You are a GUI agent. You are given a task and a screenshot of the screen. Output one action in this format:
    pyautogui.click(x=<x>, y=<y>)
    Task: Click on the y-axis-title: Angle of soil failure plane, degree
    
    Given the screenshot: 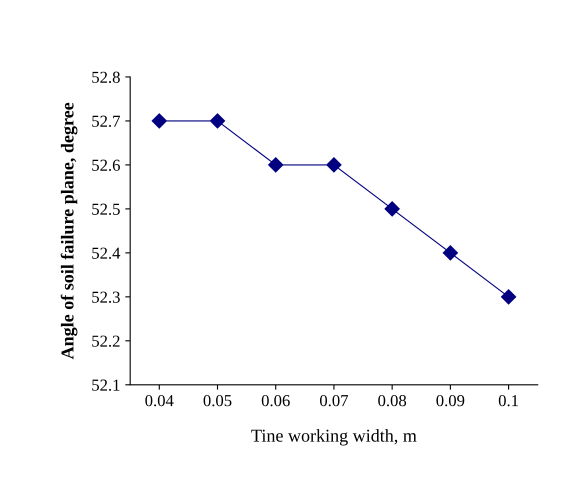 What is the action you would take?
    pyautogui.click(x=69, y=231)
    